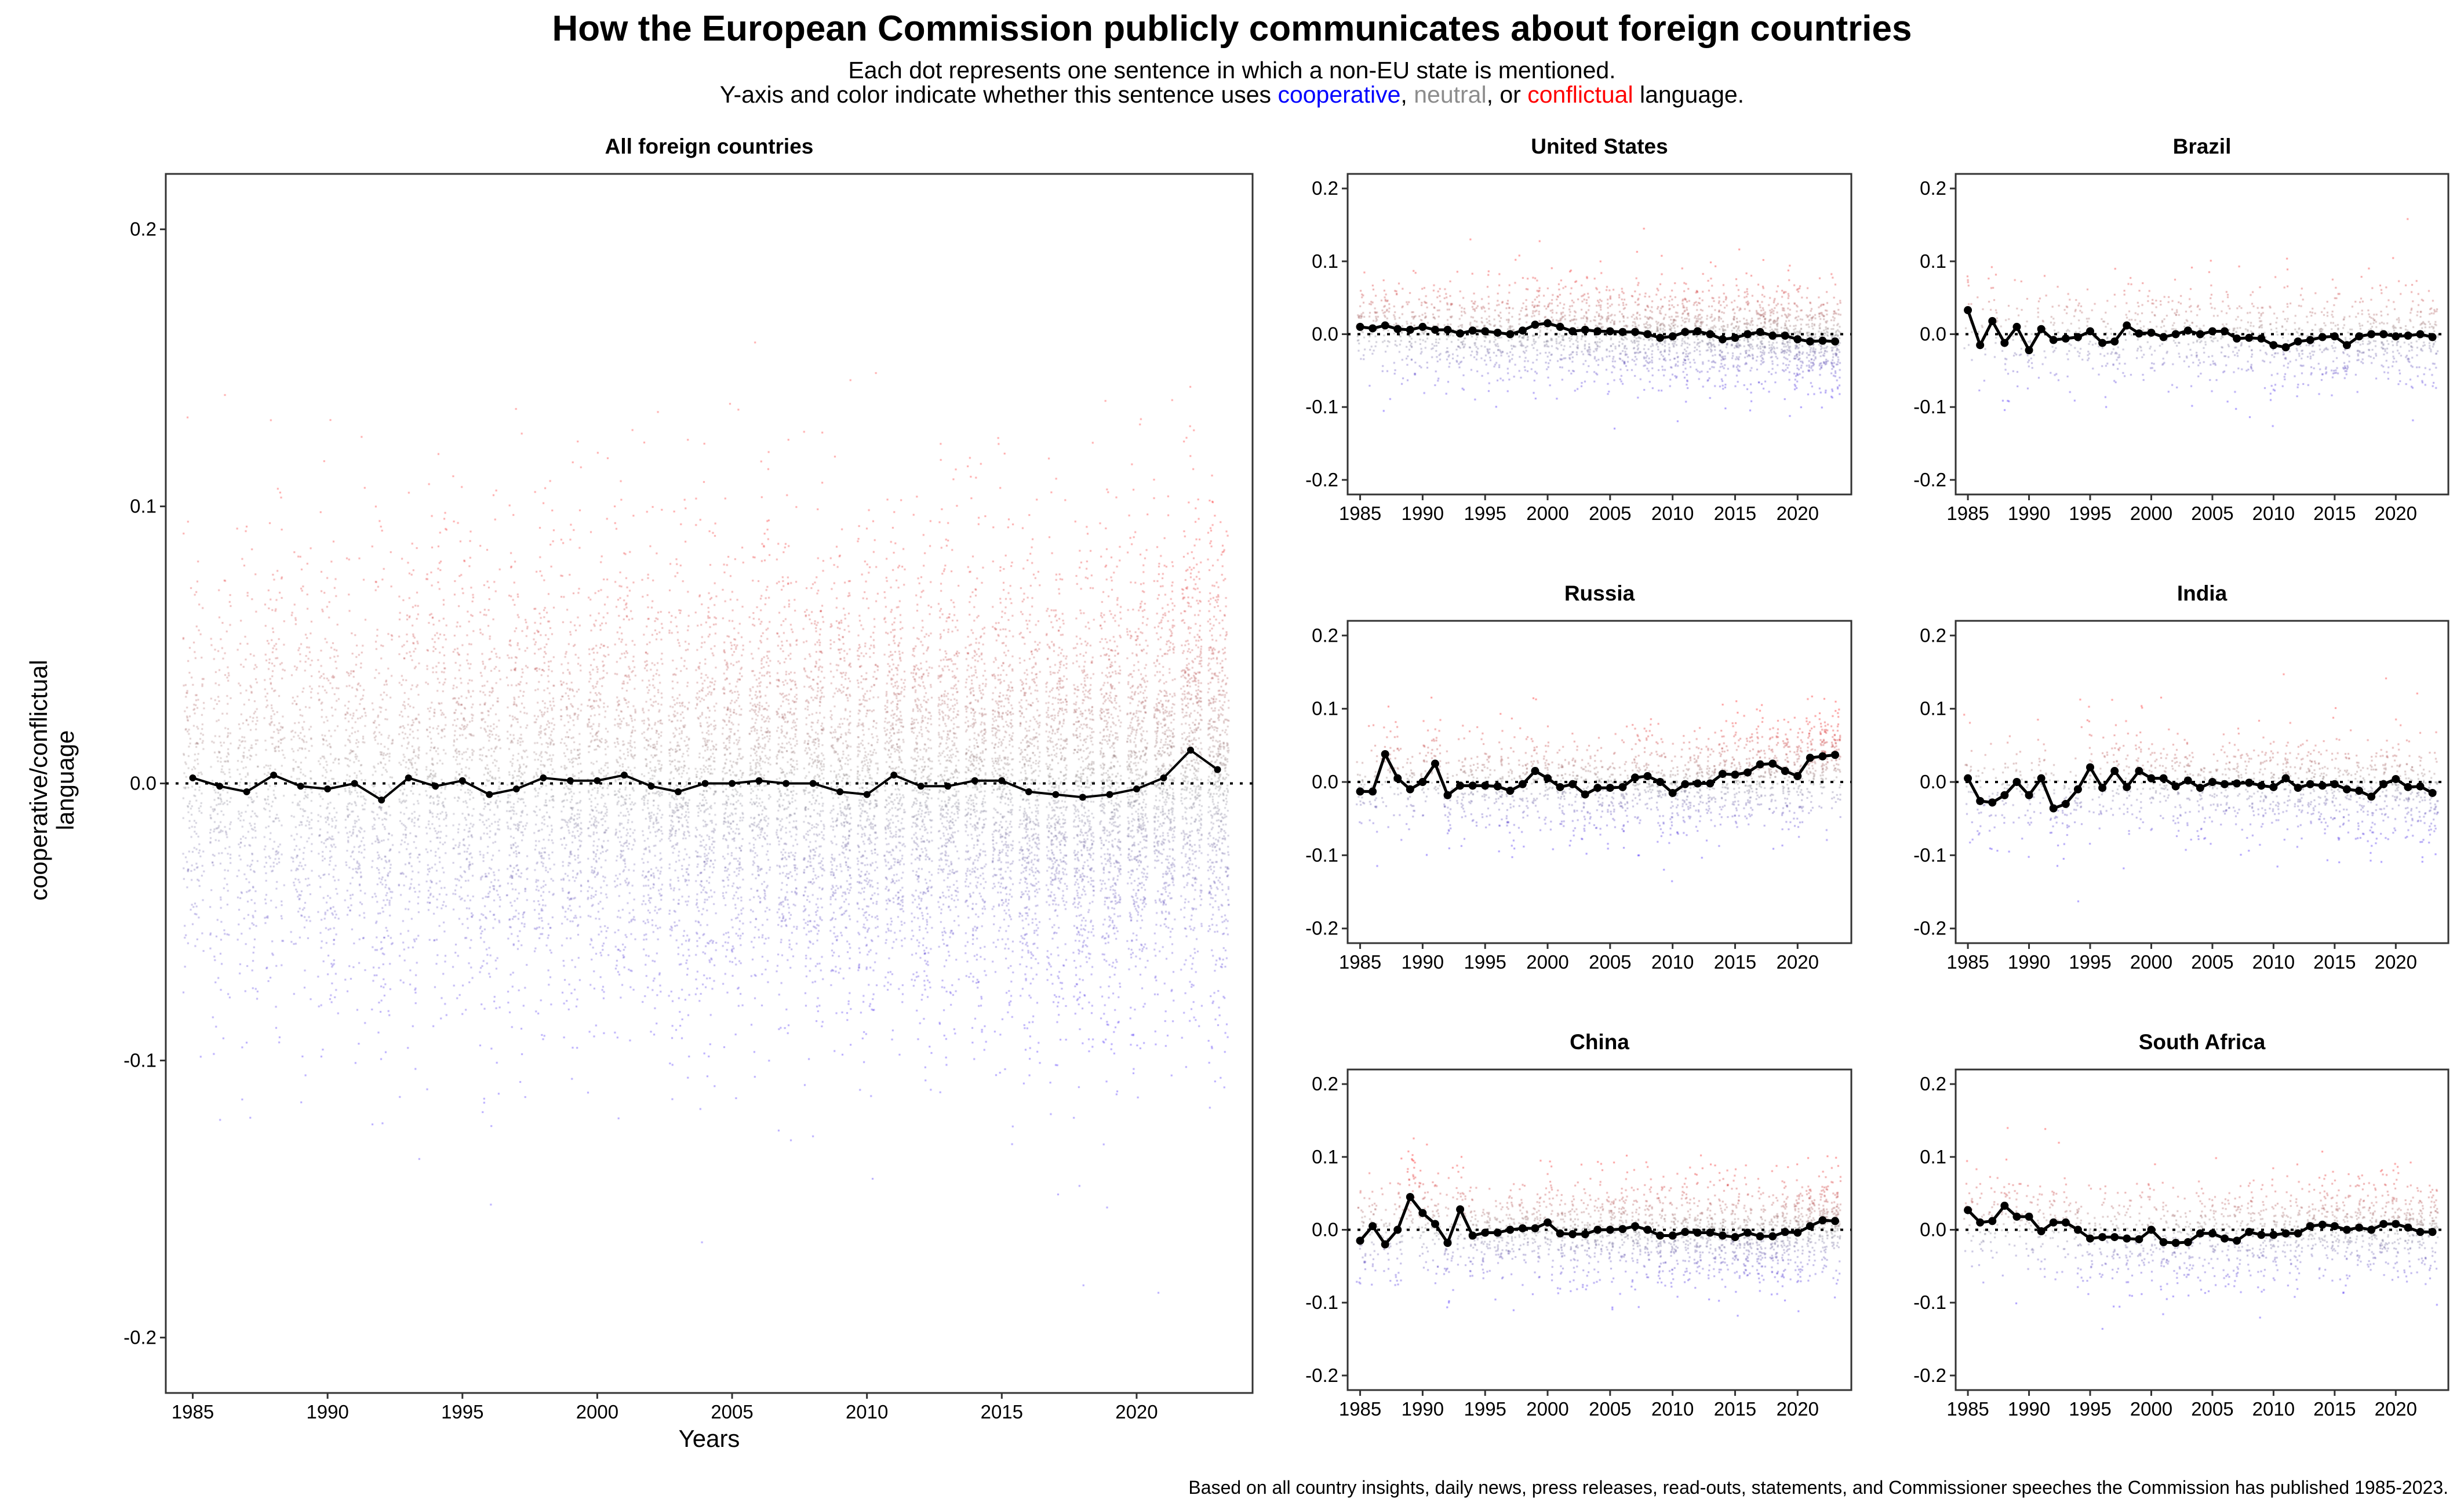 This screenshot has width=2464, height=1506. What do you see at coordinates (1339, 94) in the screenshot?
I see `legend-cooperative: cooperative` at bounding box center [1339, 94].